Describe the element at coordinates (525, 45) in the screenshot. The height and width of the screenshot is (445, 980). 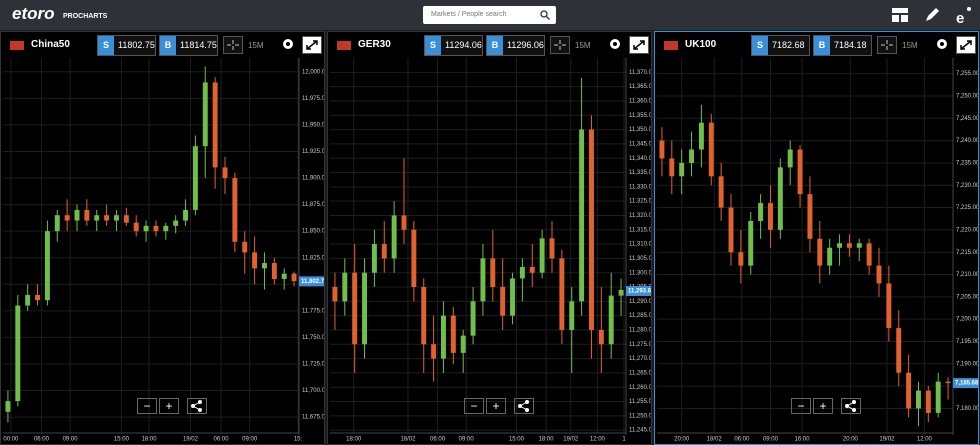
I see `buy-price: 11296.06` at that location.